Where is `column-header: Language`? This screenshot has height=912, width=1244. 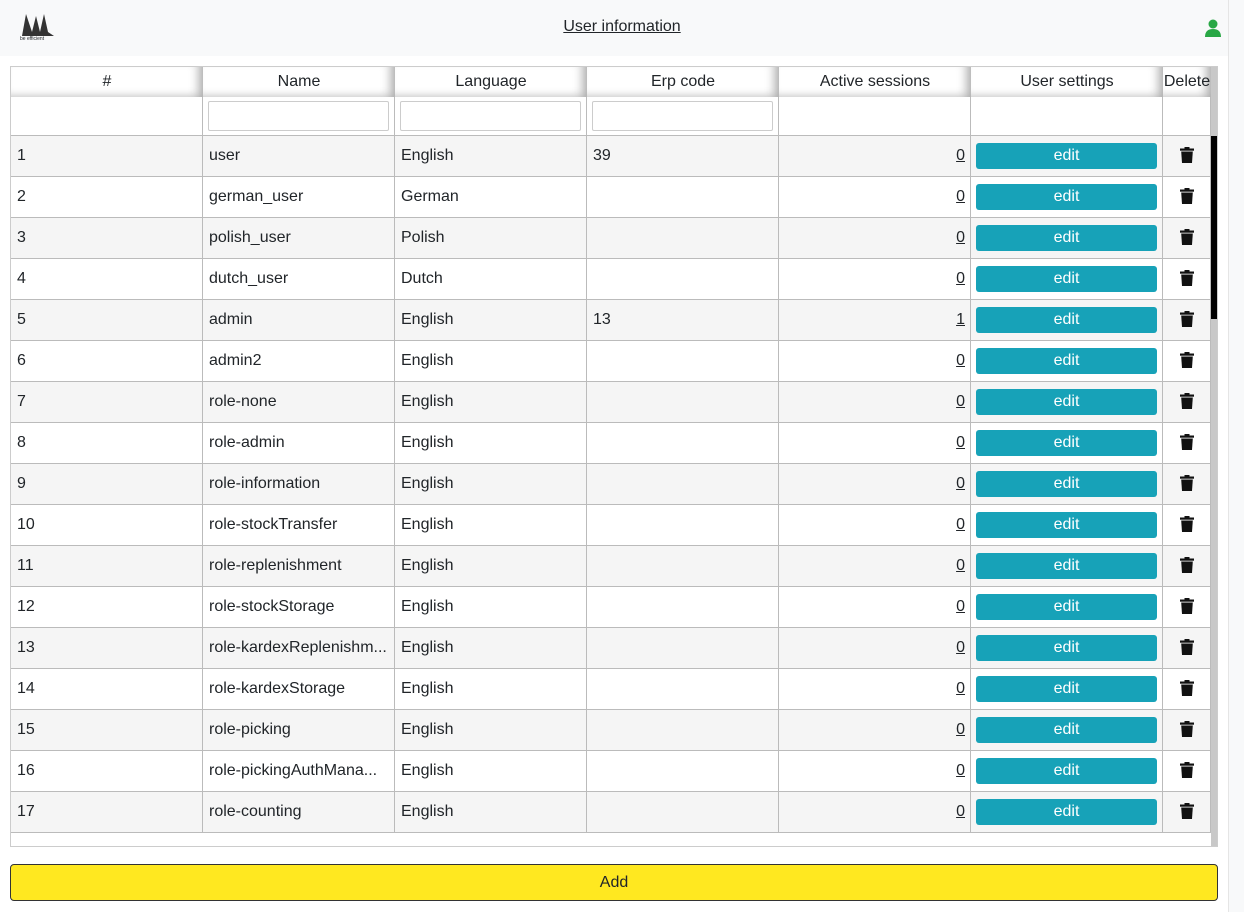 column-header: Language is located at coordinates (491, 82).